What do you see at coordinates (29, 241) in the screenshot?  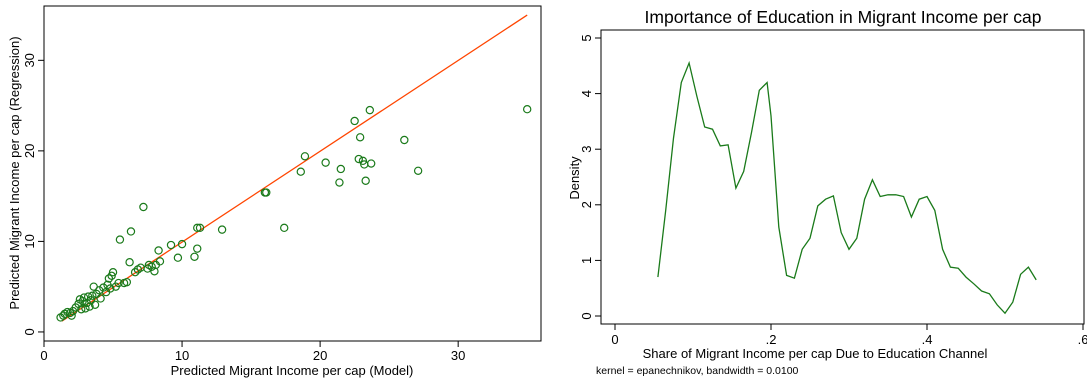 I see `scatter-y-tick-label: 10` at bounding box center [29, 241].